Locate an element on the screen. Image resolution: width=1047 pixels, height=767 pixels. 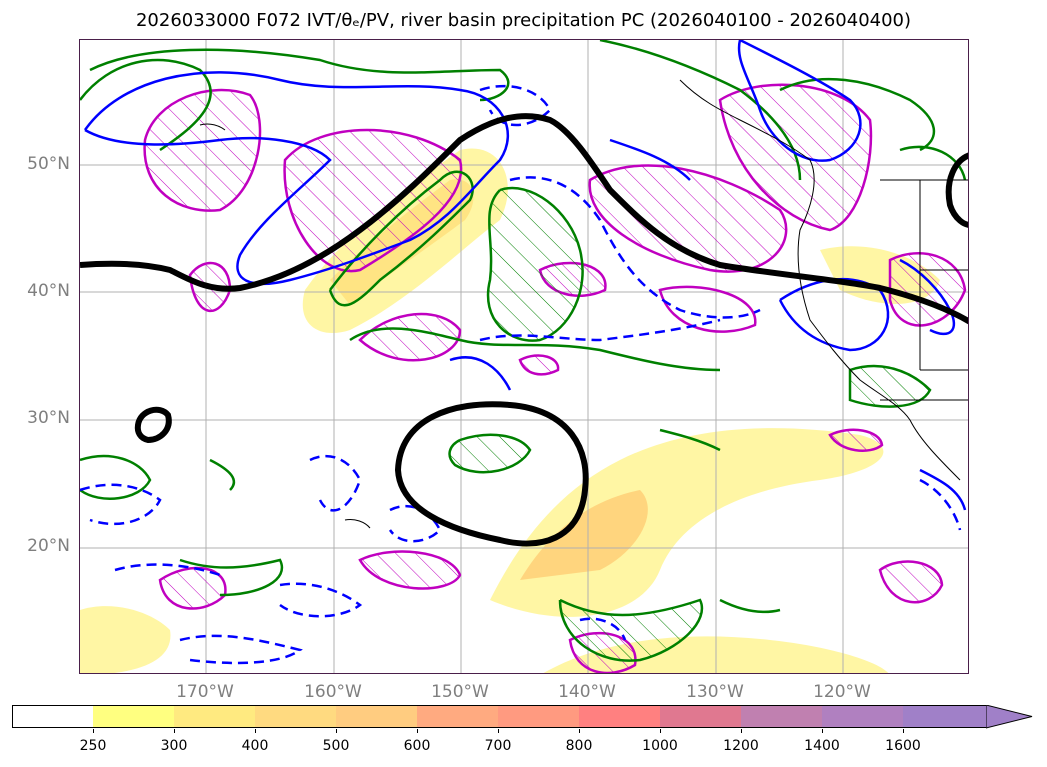
lon-label-150w: 150°W is located at coordinates (460, 692).